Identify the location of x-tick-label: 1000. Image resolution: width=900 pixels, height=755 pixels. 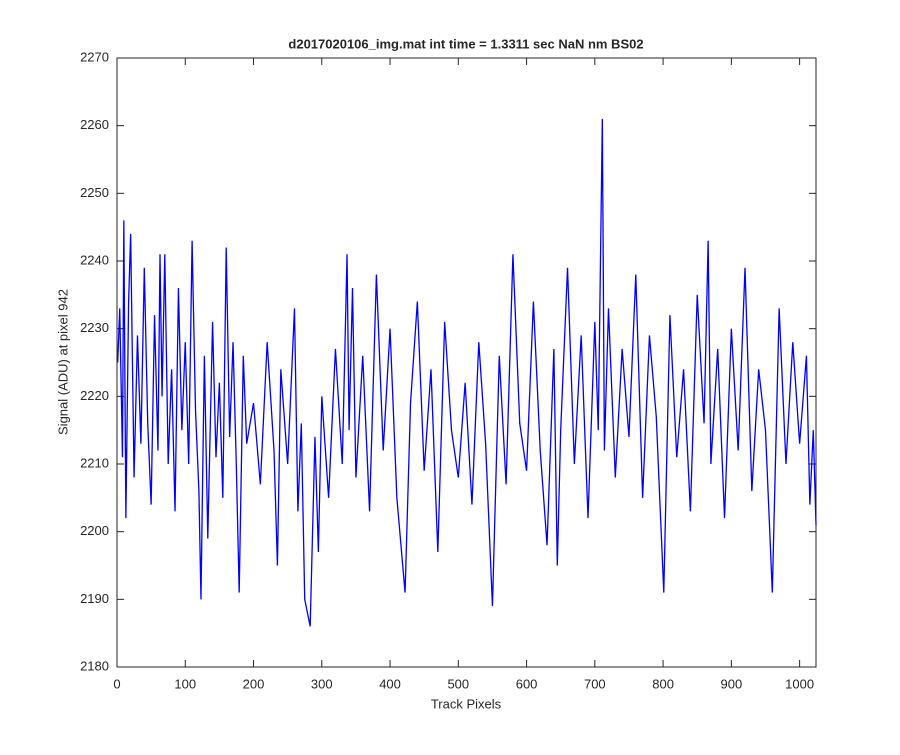
(799, 683).